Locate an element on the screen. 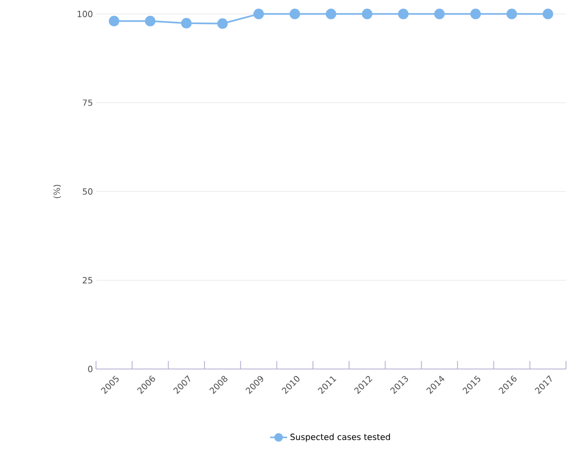 The image size is (572, 472). y-tick-label: 0 is located at coordinates (90, 369).